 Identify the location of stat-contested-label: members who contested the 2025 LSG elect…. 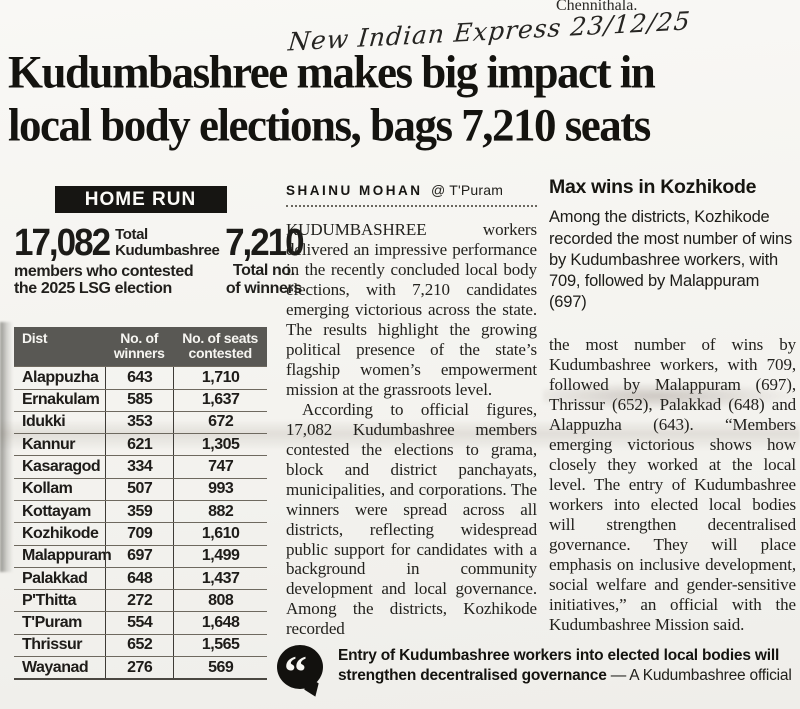
(104, 280).